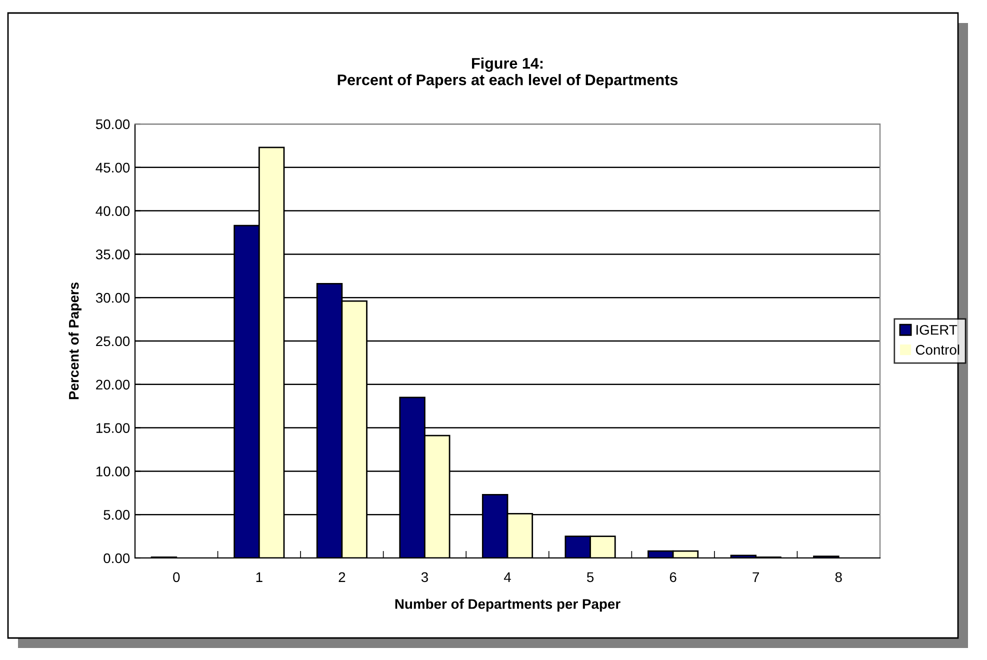  What do you see at coordinates (113, 255) in the screenshot?
I see `y-tick-label: 35.00` at bounding box center [113, 255].